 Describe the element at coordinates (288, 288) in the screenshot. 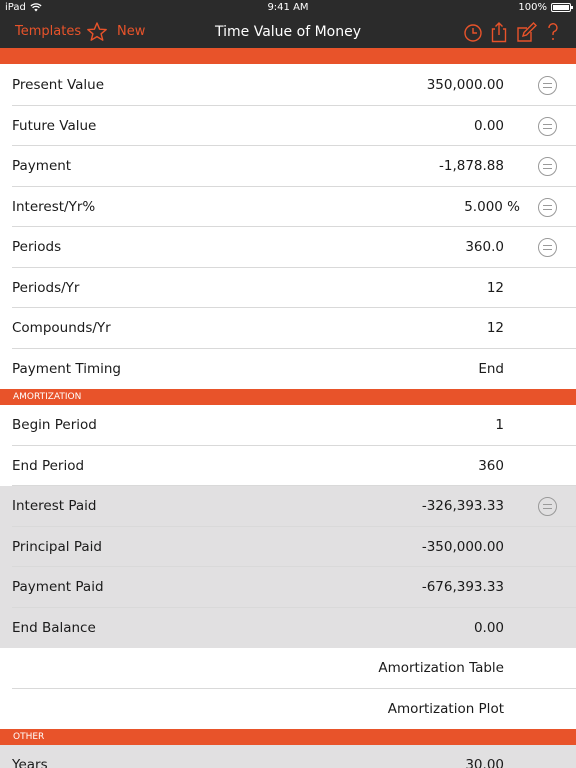

I see `row-periods-per-yr: Periods/Yr 12` at that location.